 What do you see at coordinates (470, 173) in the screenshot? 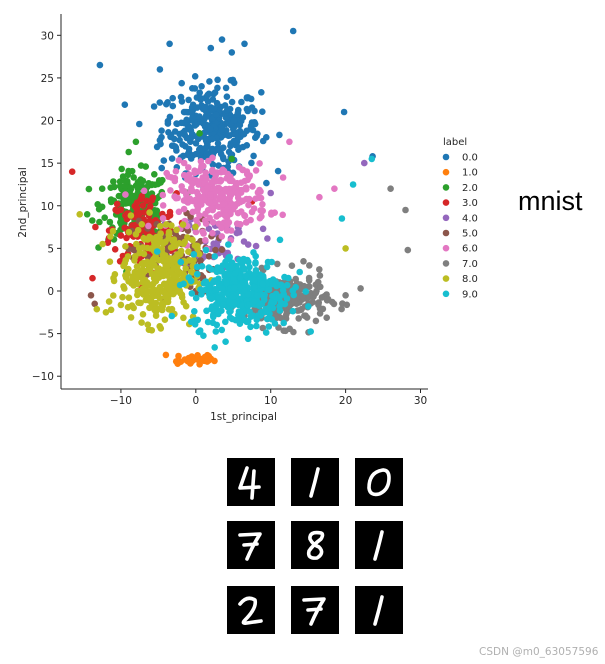
I see `legend-entry: 1.0` at bounding box center [470, 173].